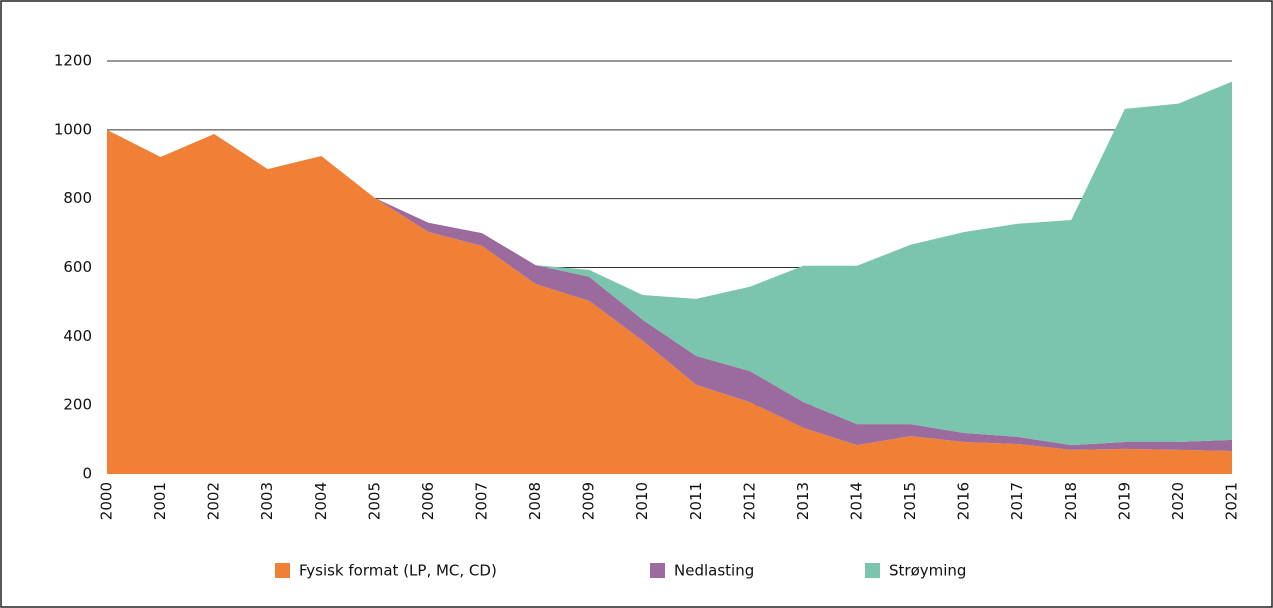 The width and height of the screenshot is (1273, 608). I want to click on legend-label: Fysisk format (LP, MC, CD), so click(398, 571).